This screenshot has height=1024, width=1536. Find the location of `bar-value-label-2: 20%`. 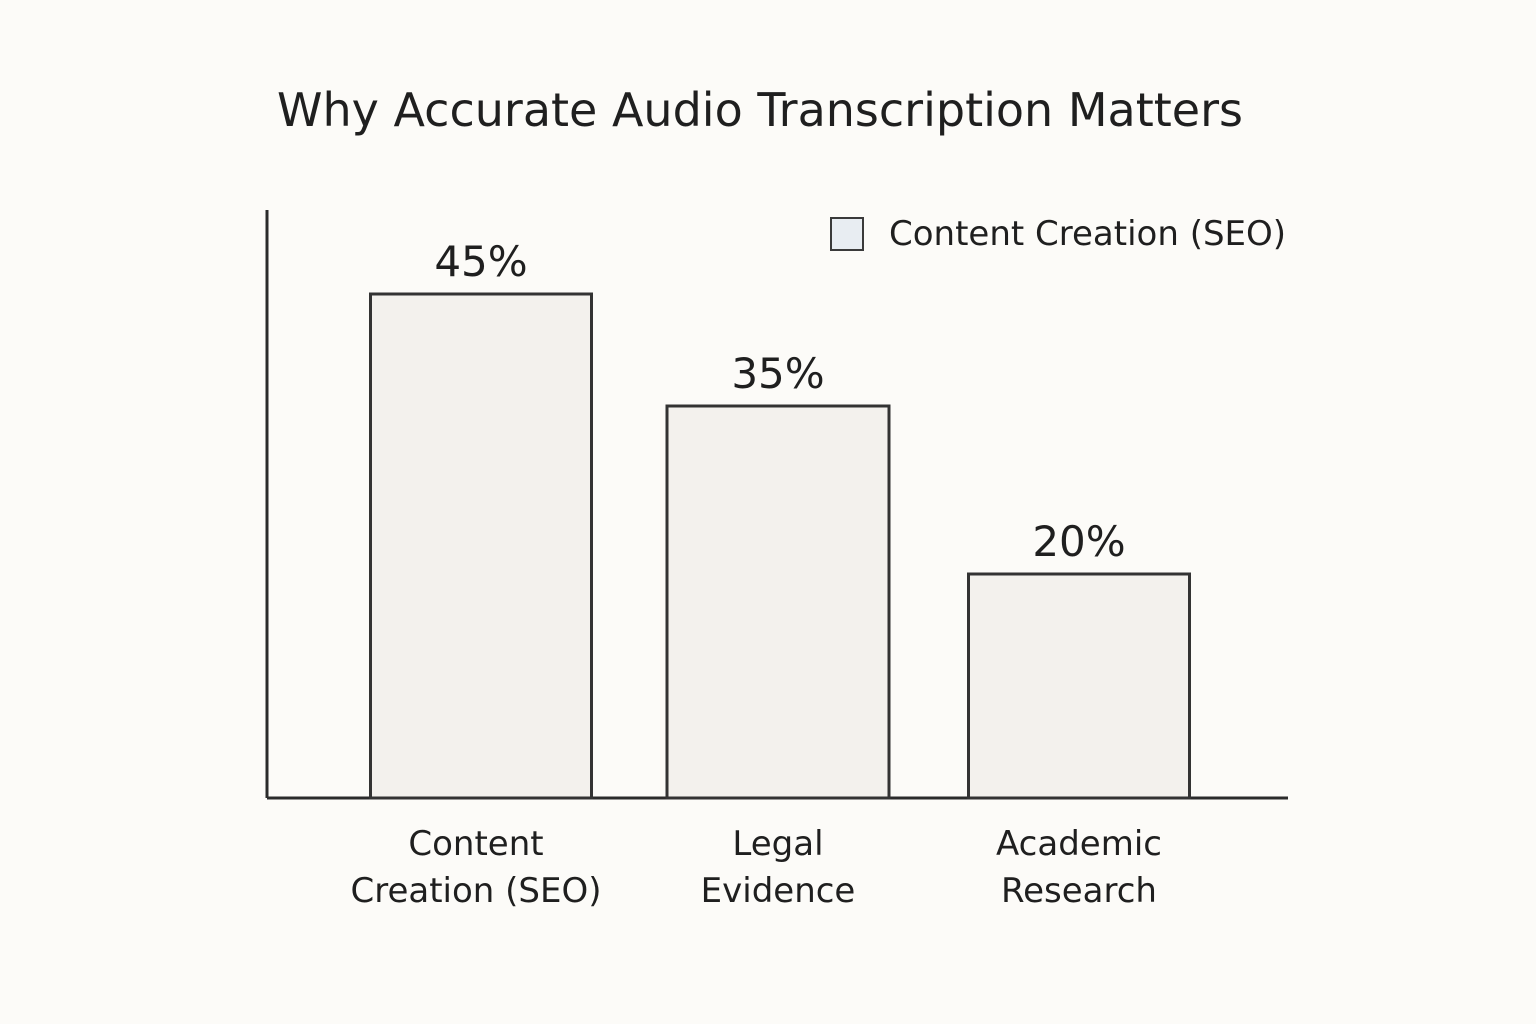

bar-value-label-2: 20% is located at coordinates (1078, 541).